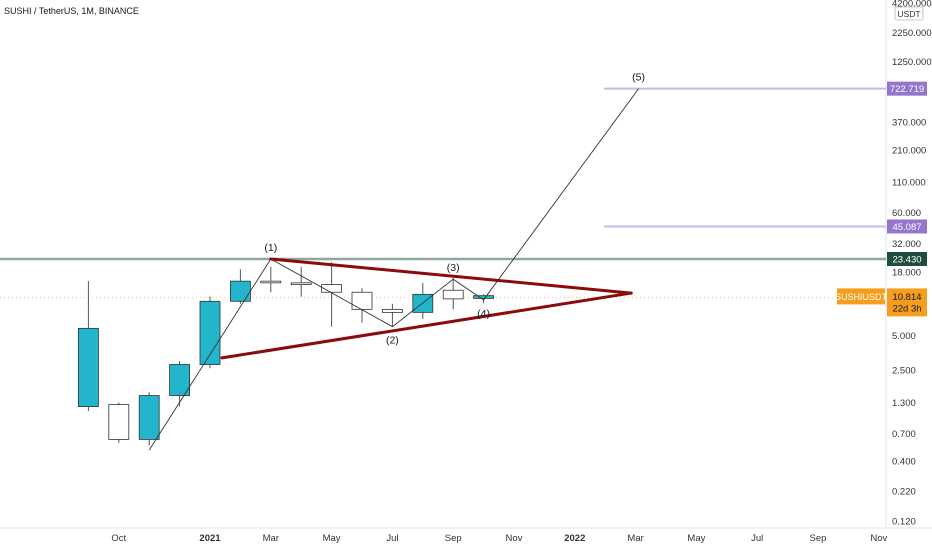 Image resolution: width=932 pixels, height=555 pixels. What do you see at coordinates (912, 5) in the screenshot?
I see `y-tick-label: 4200.000` at bounding box center [912, 5].